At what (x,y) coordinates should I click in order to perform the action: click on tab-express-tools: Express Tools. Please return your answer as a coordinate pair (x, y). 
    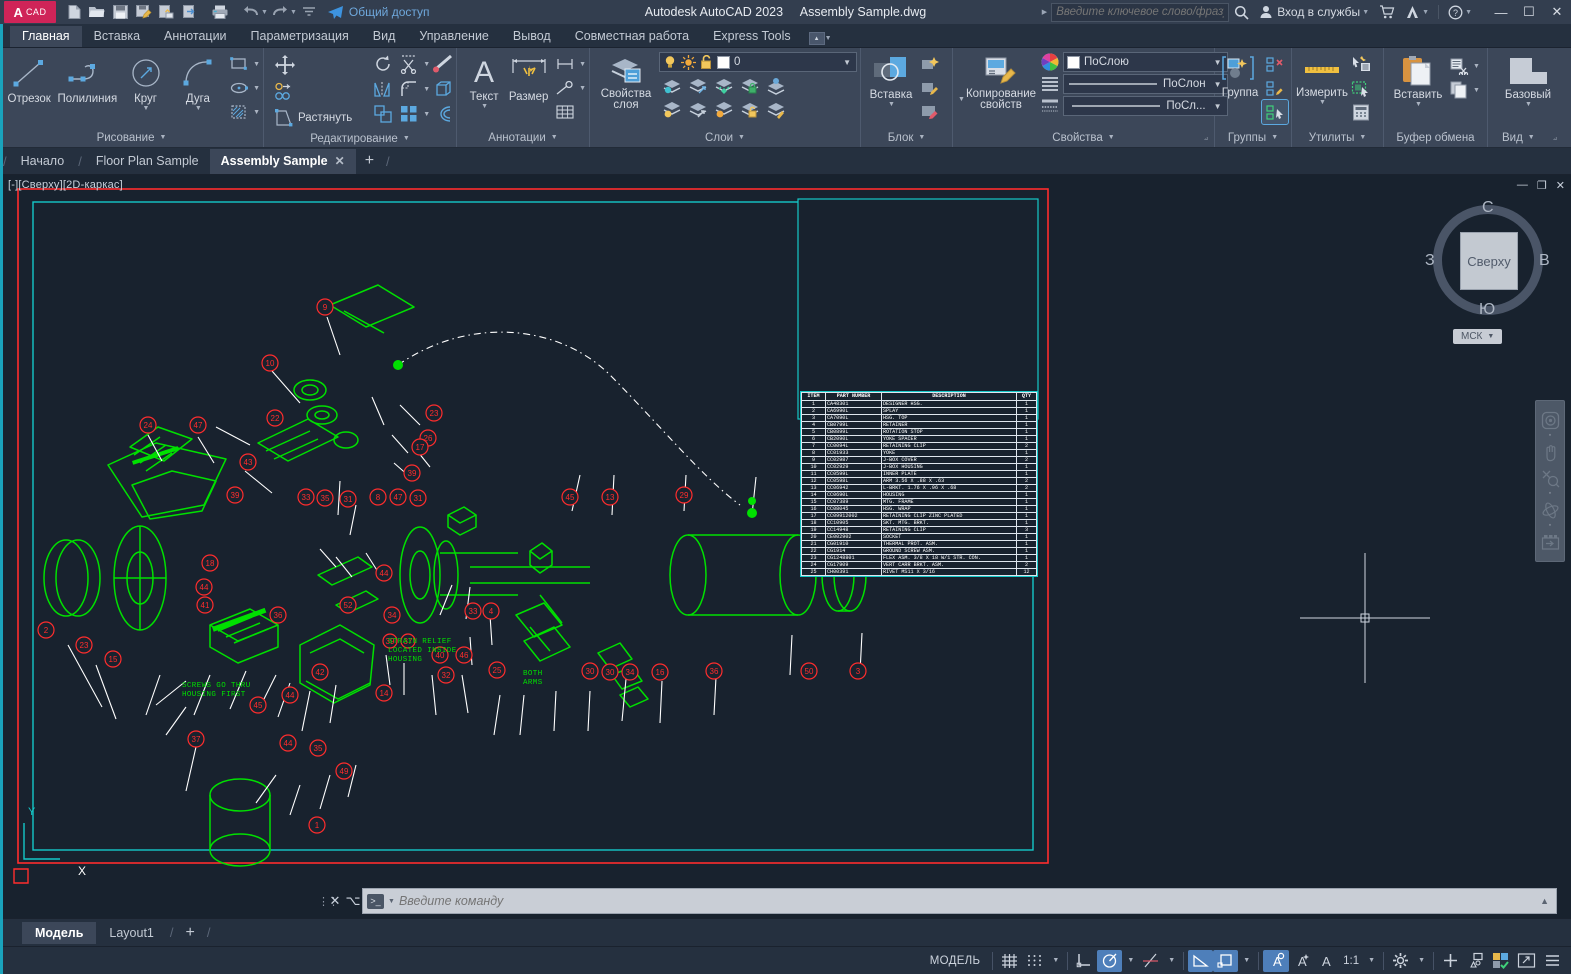
    Looking at the image, I should click on (752, 36).